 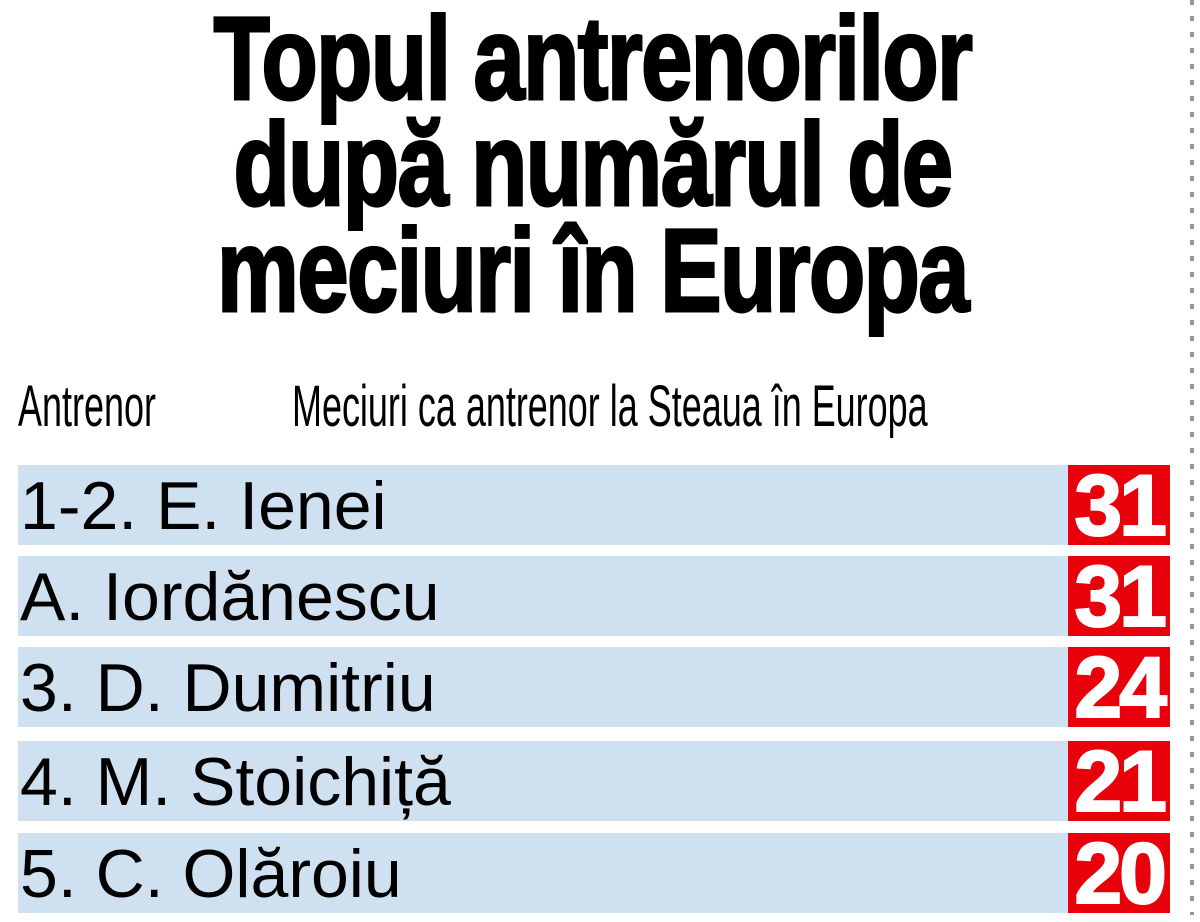 I want to click on coach-name: 5. C. Olăroiu, so click(x=211, y=874).